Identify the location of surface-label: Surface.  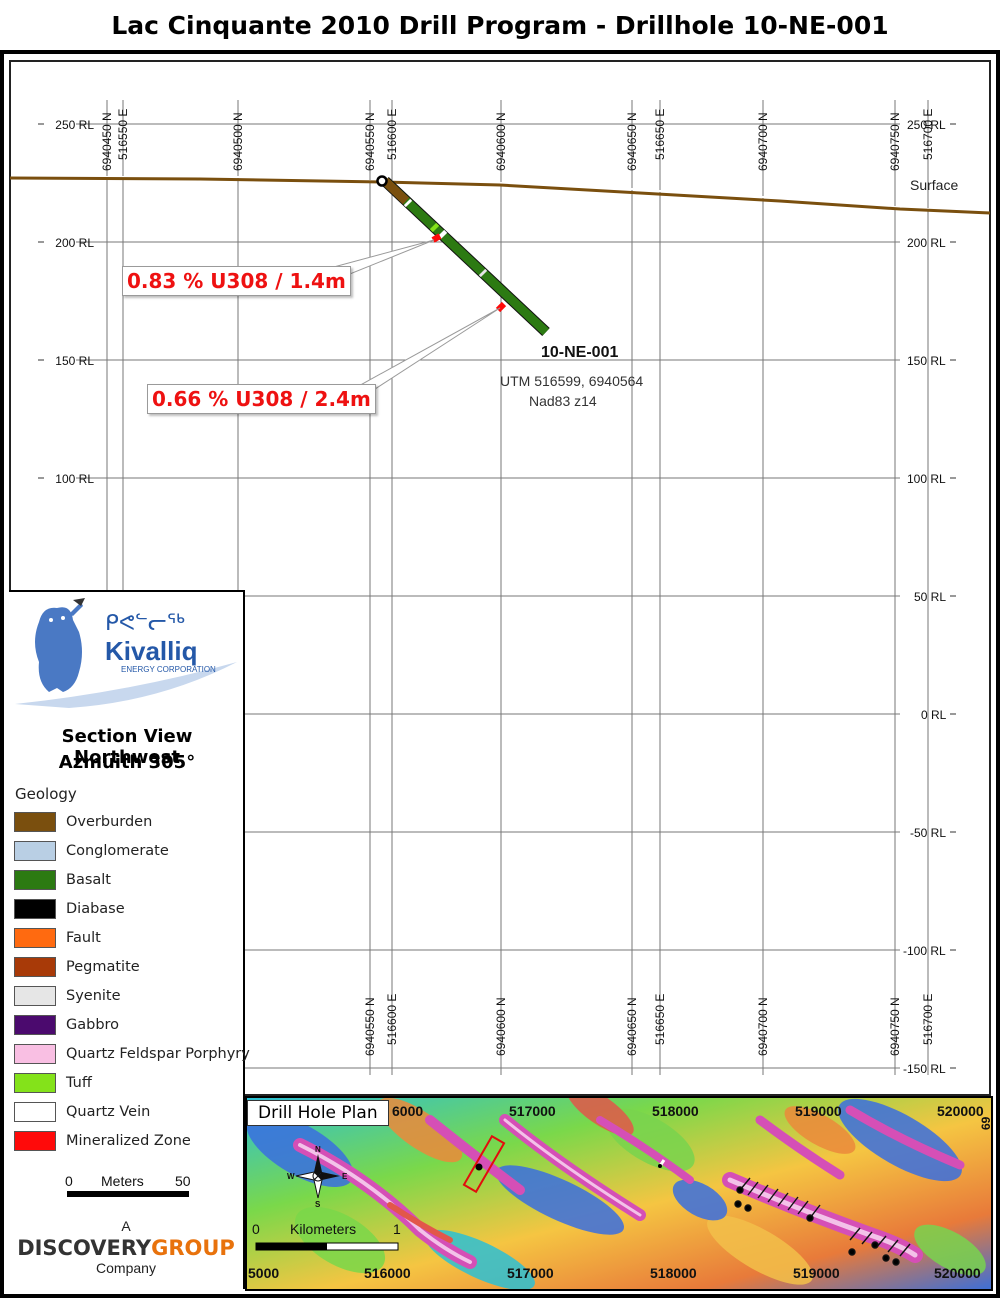
(934, 185).